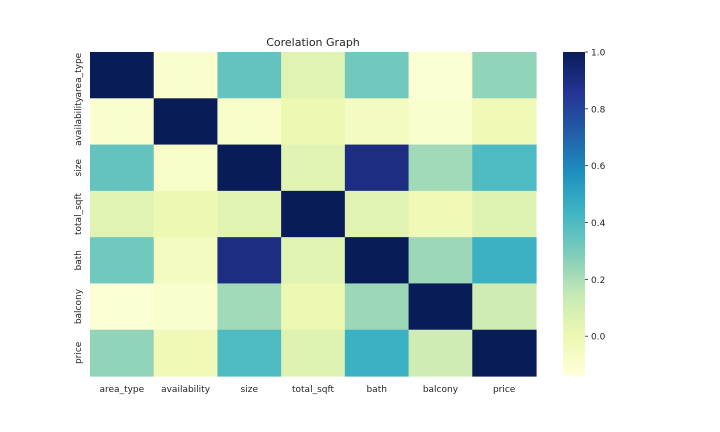  I want to click on heatmap-cell-size-bath, so click(377, 168).